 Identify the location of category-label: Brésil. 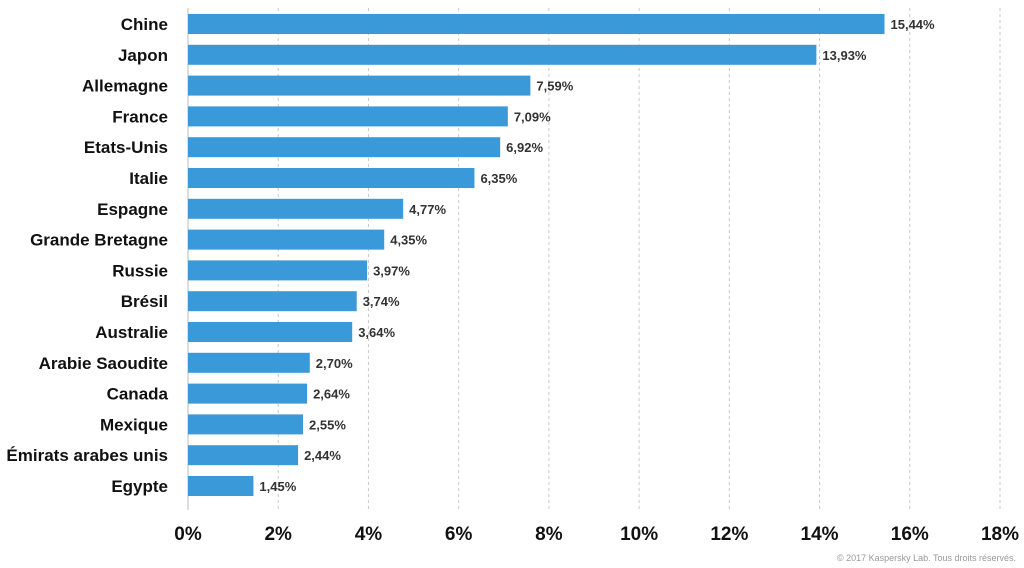
(144, 301).